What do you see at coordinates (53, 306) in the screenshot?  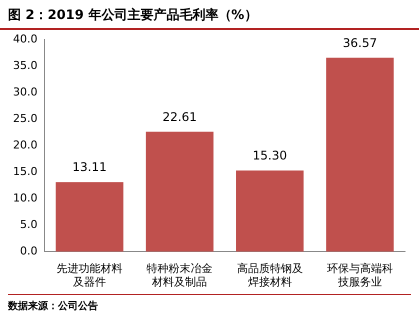 I see `source-note: 数据来源：公司公告` at bounding box center [53, 306].